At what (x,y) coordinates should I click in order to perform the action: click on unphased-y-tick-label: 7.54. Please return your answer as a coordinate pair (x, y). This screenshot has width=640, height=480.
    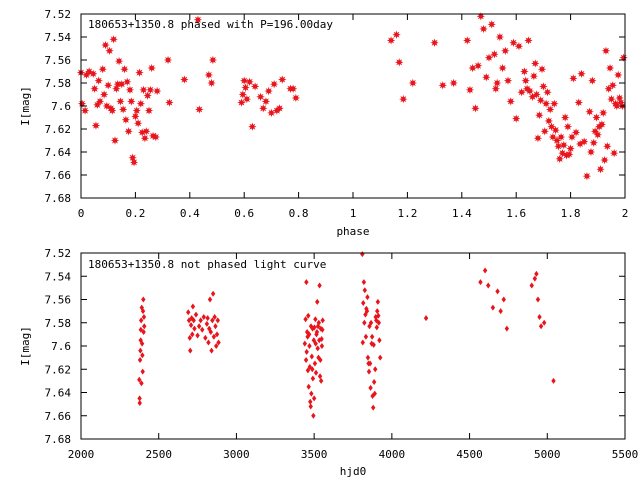
    Looking at the image, I should click on (58, 276).